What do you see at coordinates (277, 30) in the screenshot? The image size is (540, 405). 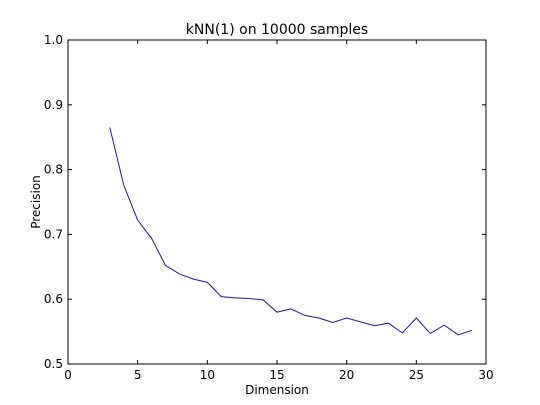 I see `chart-title: kNN(1) on 10000 samples` at bounding box center [277, 30].